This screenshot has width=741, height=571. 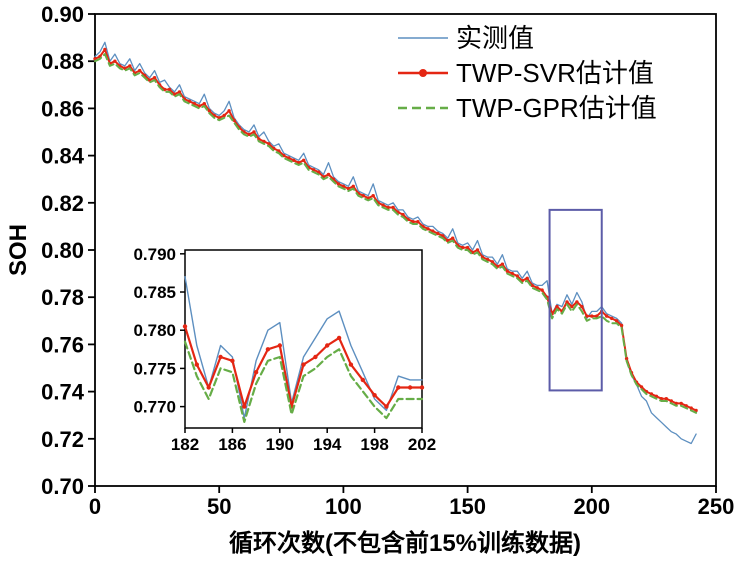 What do you see at coordinates (556, 108) in the screenshot?
I see `legend-label-twp-gpr: TWP-GPR估计值` at bounding box center [556, 108].